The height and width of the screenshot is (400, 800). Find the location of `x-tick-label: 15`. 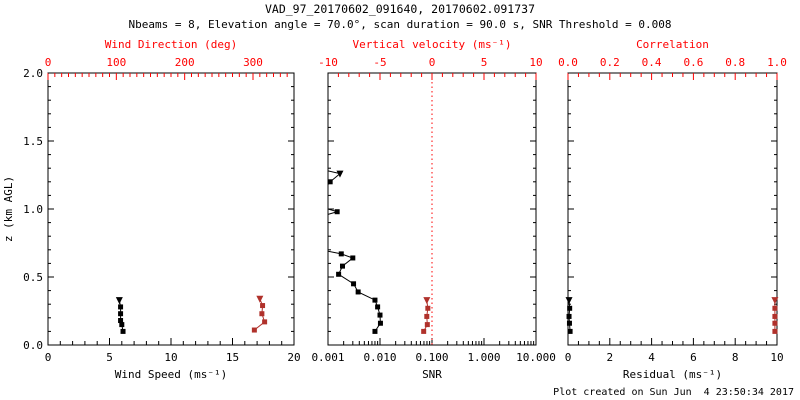

x-tick-label: 15 is located at coordinates (232, 357).